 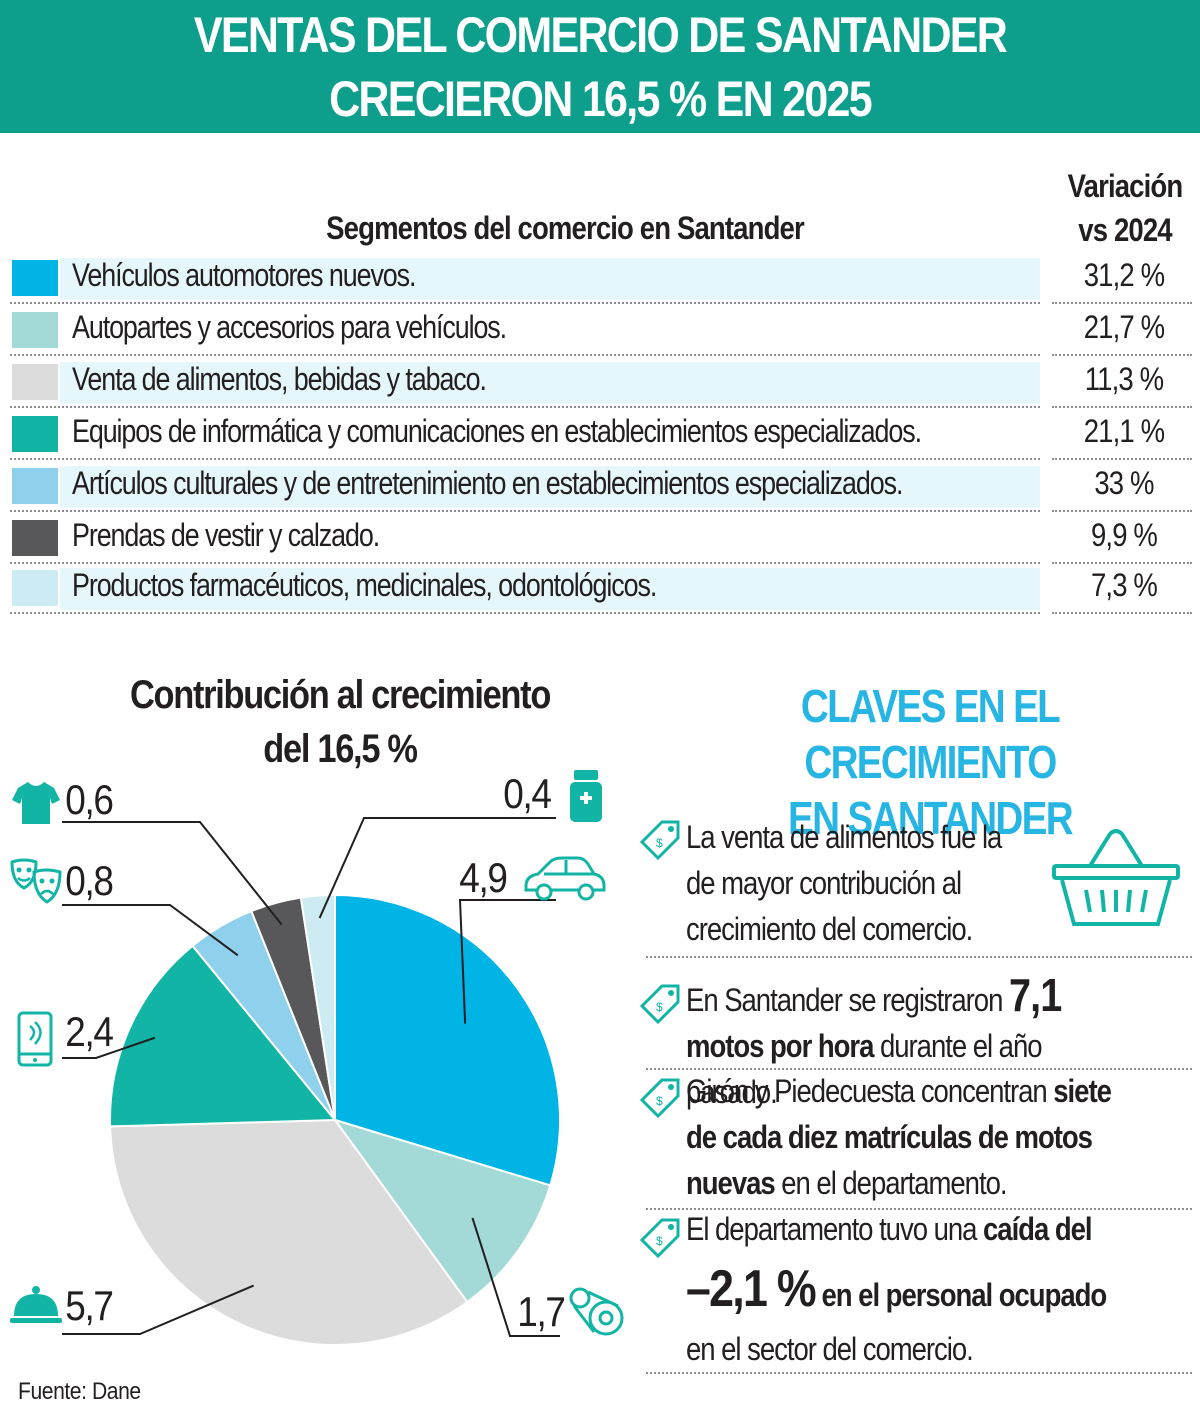 I want to click on key-fact-registrations-post: en el departamento., so click(x=890, y=1183).